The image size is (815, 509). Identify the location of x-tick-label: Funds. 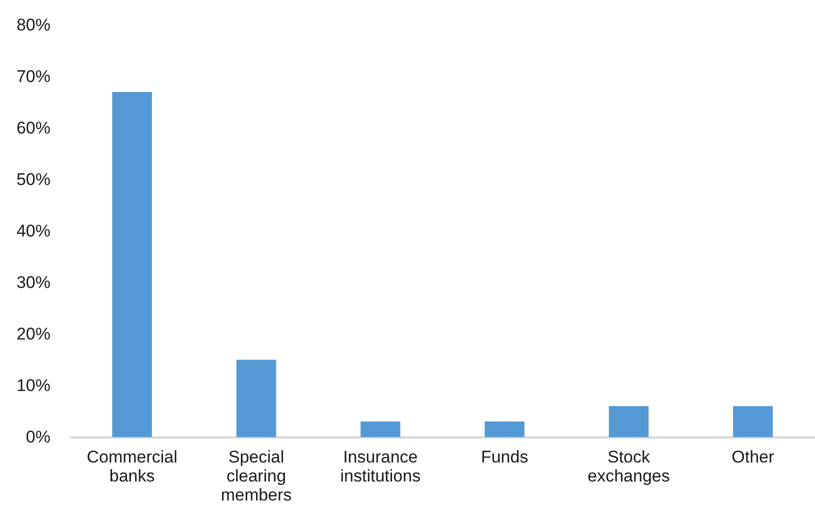
(504, 457).